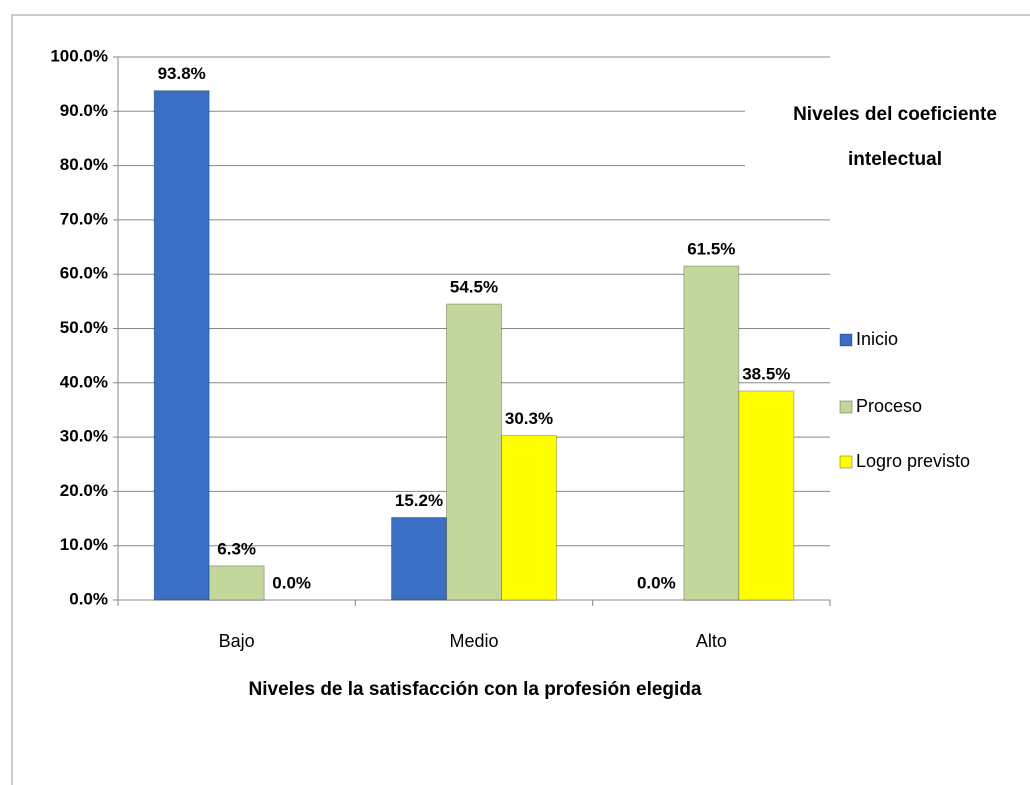 The width and height of the screenshot is (1030, 785). What do you see at coordinates (79, 55) in the screenshot?
I see `y-tick-label: 100.0%` at bounding box center [79, 55].